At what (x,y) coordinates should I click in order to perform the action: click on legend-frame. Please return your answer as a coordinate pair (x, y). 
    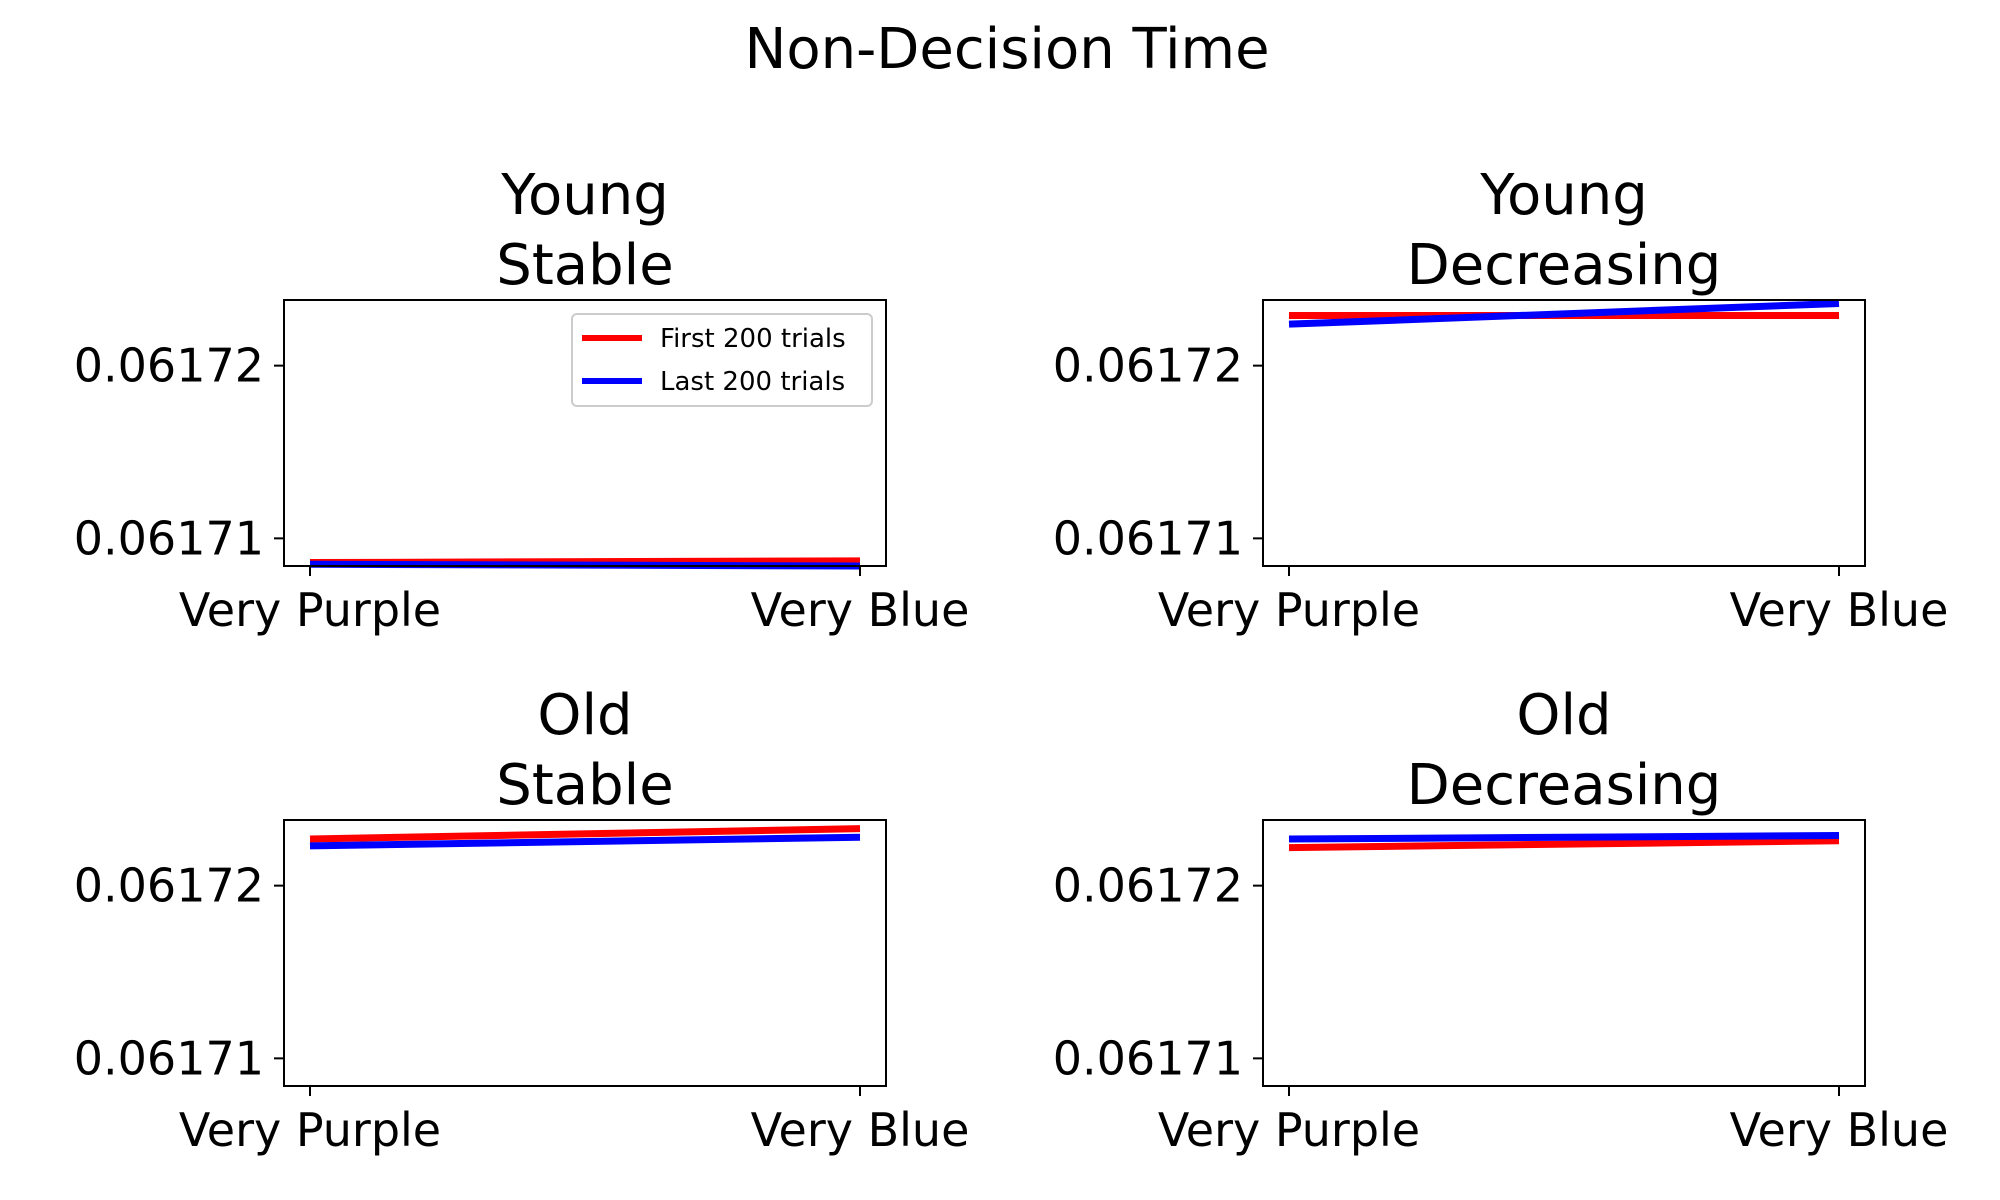
    Looking at the image, I should click on (722, 360).